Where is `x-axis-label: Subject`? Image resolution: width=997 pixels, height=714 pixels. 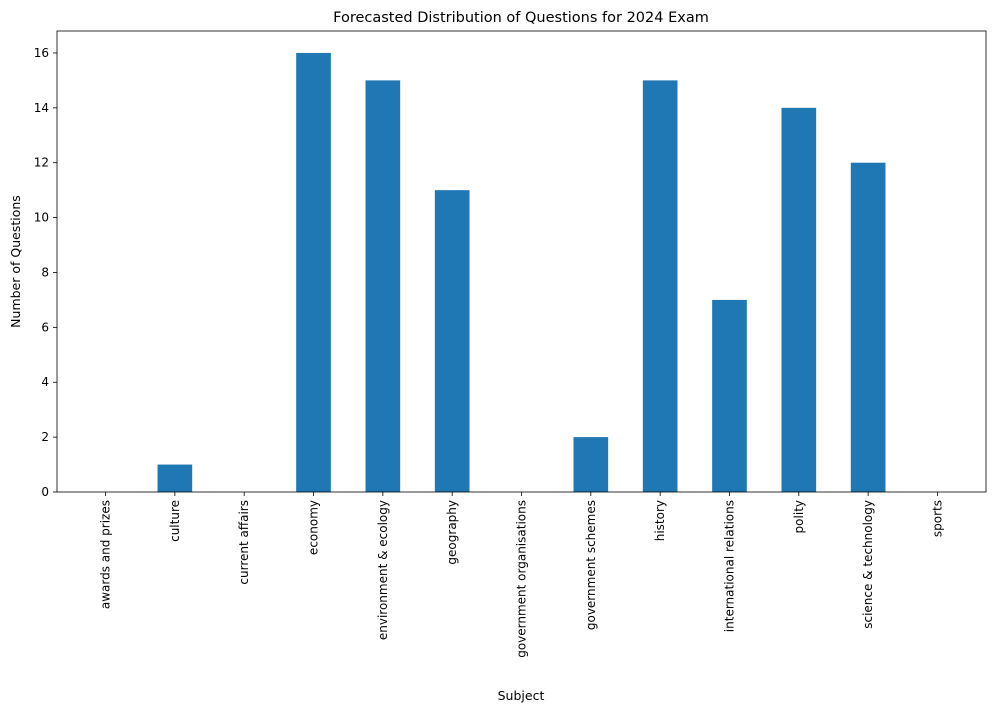
x-axis-label: Subject is located at coordinates (521, 695).